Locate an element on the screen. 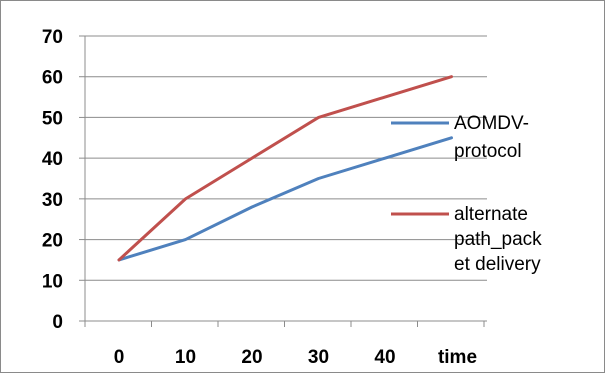 This screenshot has height=379, width=605. y-tick-label: 70 is located at coordinates (52, 37).